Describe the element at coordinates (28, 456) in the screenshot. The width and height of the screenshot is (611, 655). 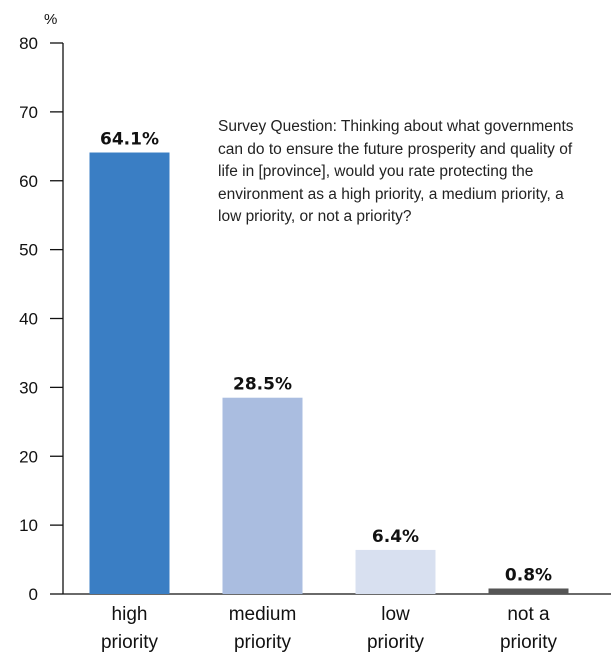
I see `y-tick-label: 20` at that location.